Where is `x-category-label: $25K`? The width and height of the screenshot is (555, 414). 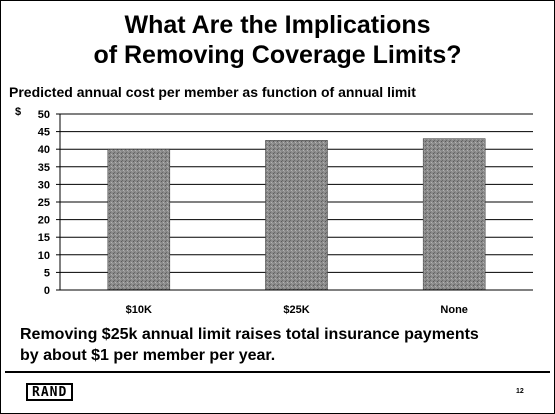 x-category-label: $25K is located at coordinates (296, 310).